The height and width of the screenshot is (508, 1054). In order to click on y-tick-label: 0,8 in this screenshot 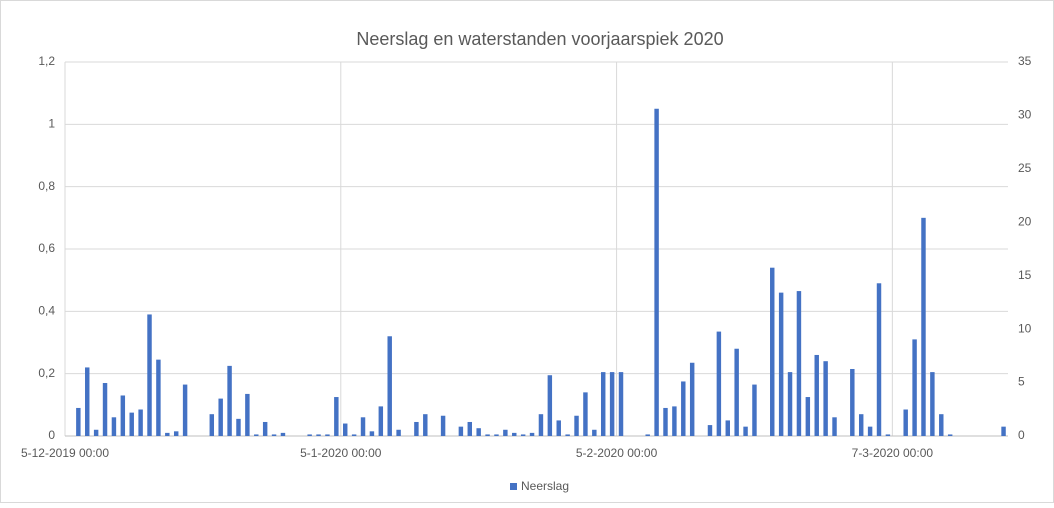, I will do `click(46, 186)`.